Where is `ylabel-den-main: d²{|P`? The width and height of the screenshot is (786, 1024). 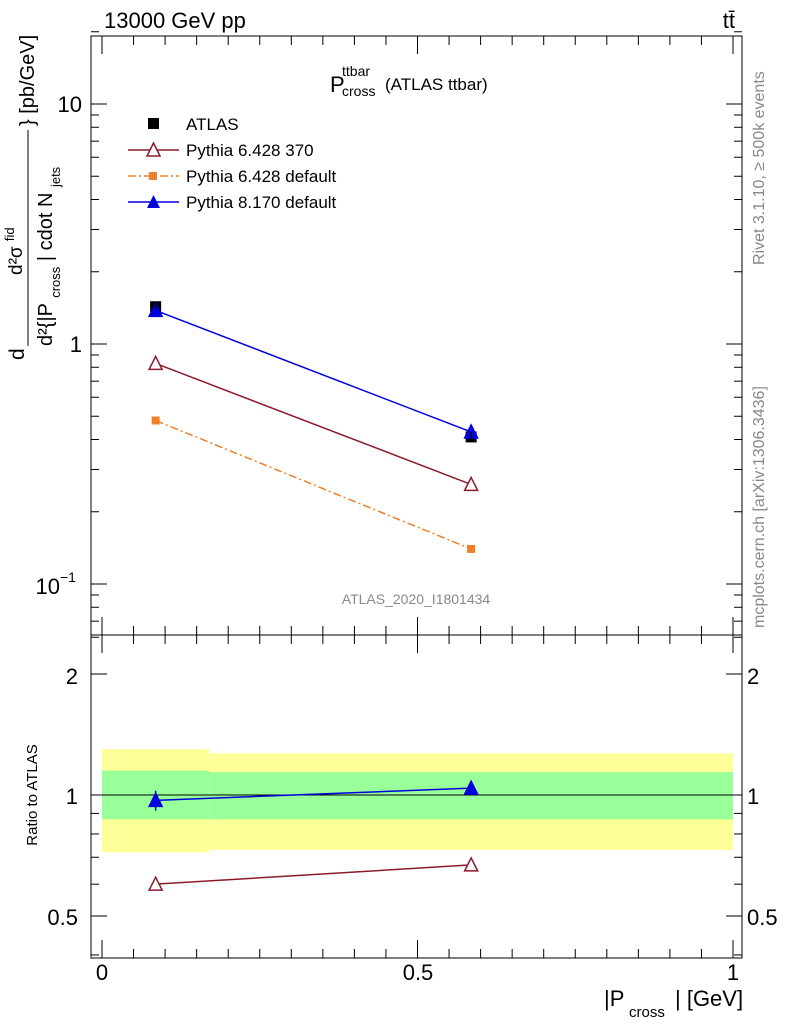
ylabel-den-main: d²{|P is located at coordinates (46, 324).